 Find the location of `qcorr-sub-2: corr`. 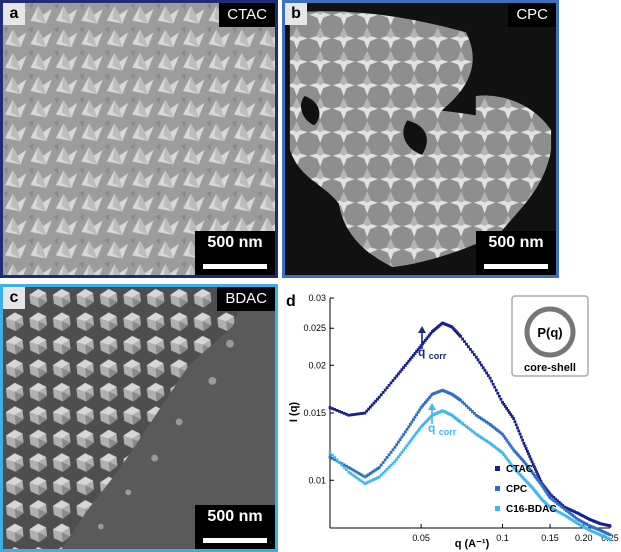

qcorr-sub-2: corr is located at coordinates (448, 432).